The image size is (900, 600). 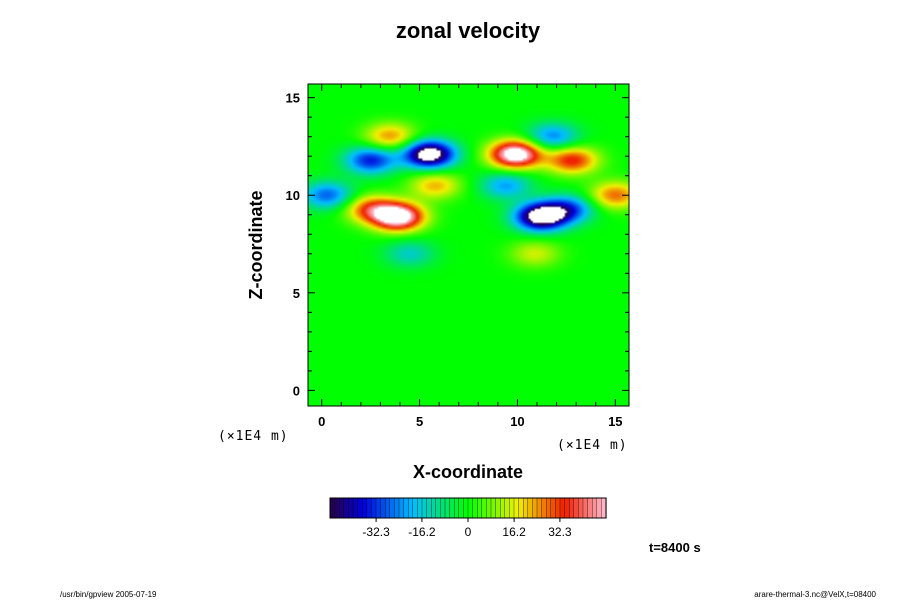 I want to click on footer-right: arare-thermal-3.nc@VelX,t=08400, so click(x=815, y=594).